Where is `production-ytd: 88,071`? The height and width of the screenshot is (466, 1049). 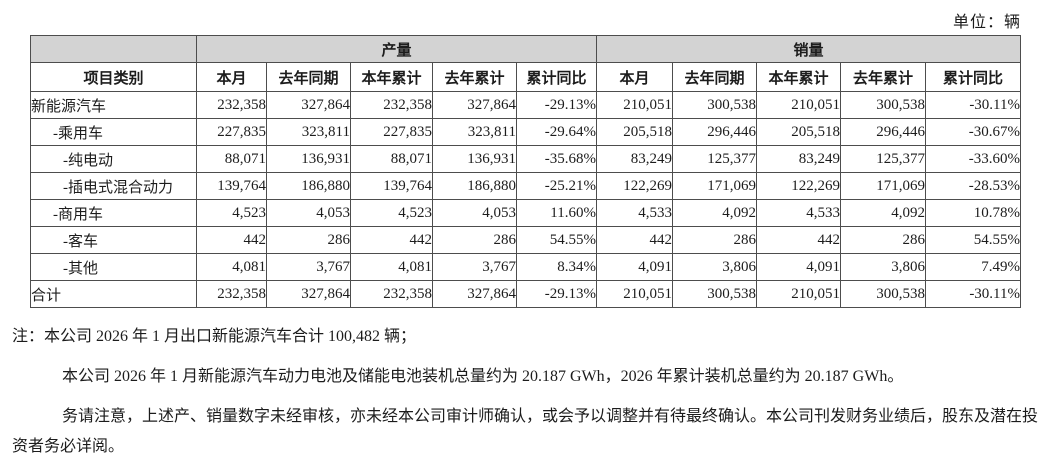
production-ytd: 88,071 is located at coordinates (391, 159).